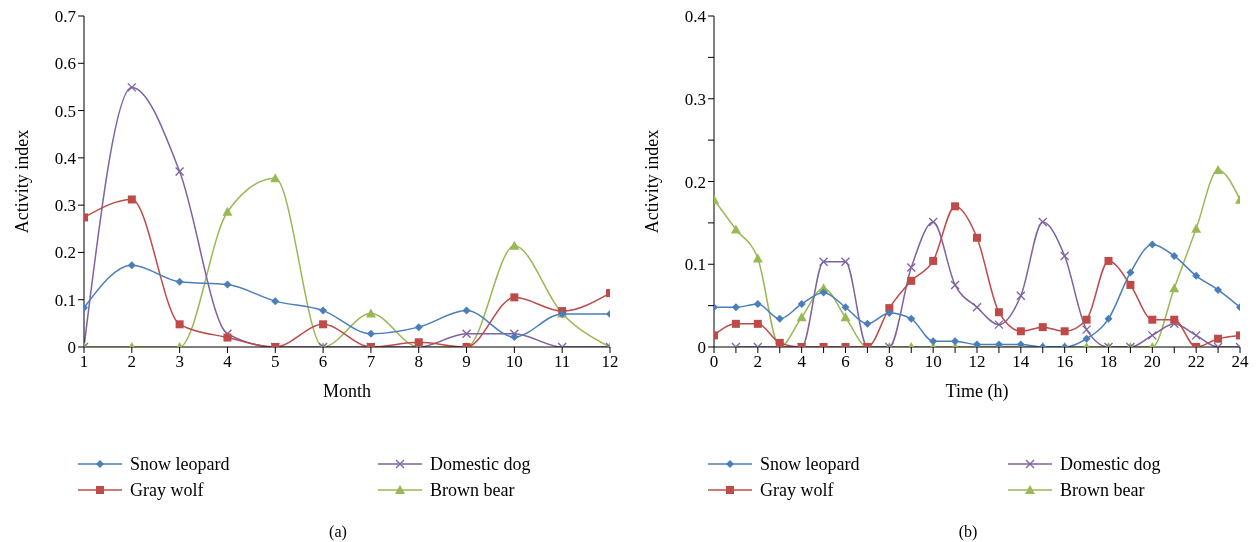  Describe the element at coordinates (562, 362) in the screenshot. I see `x-tick-label: 11` at that location.